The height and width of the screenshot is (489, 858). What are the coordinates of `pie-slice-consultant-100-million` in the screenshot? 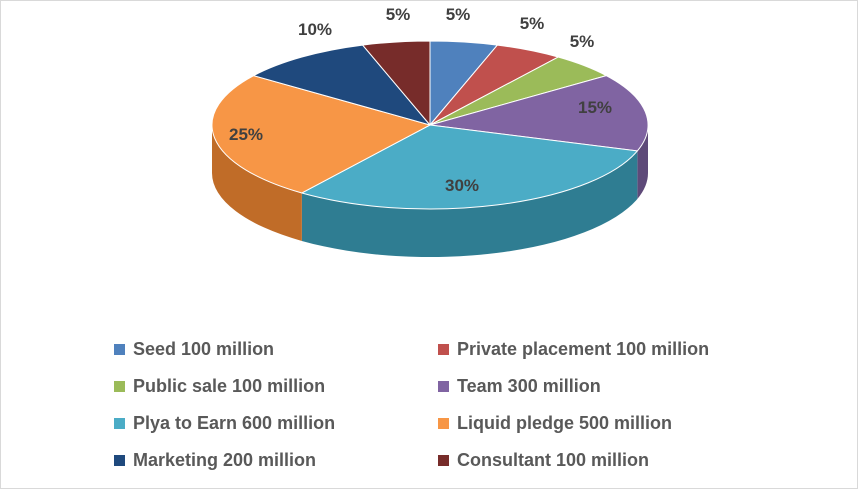 It's located at (396, 83).